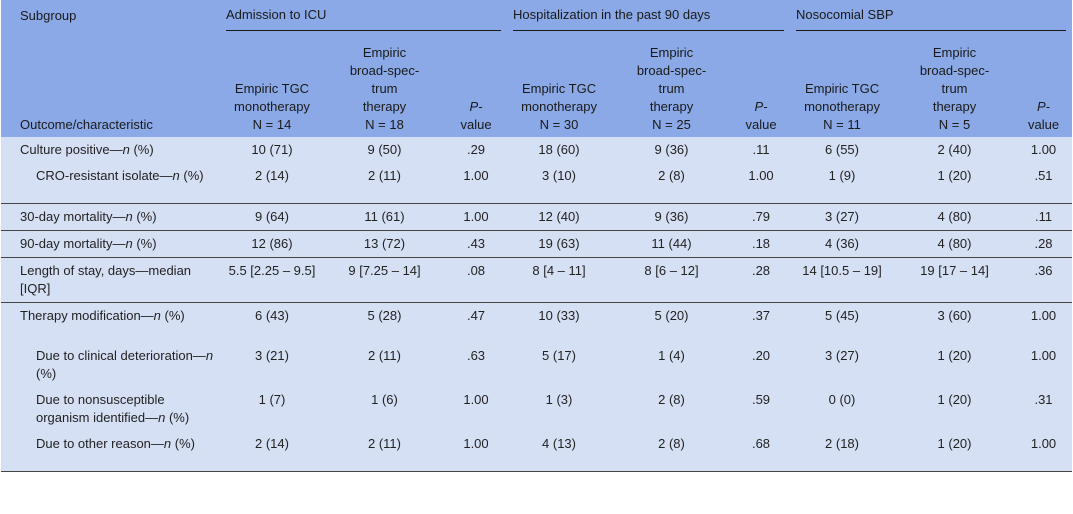 This screenshot has height=514, width=1073. What do you see at coordinates (272, 217) in the screenshot?
I see `cell-value: 9 (64)` at bounding box center [272, 217].